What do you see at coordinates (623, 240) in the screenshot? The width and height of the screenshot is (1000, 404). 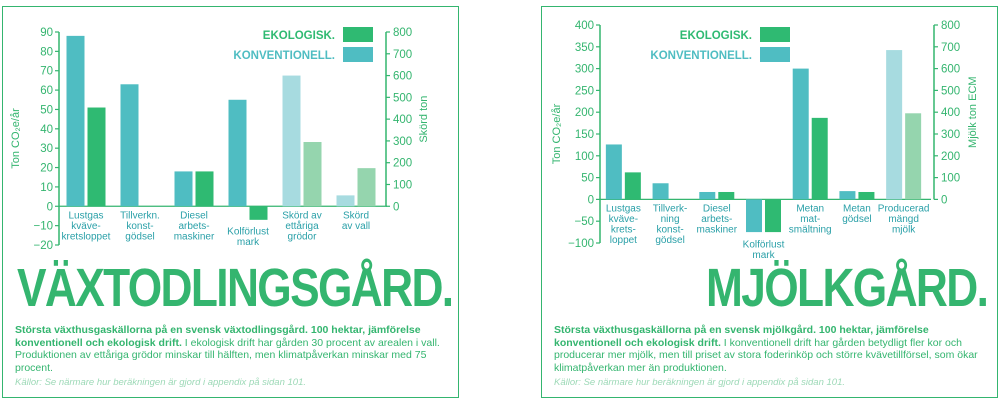 I see `category-label: loppet` at bounding box center [623, 240].